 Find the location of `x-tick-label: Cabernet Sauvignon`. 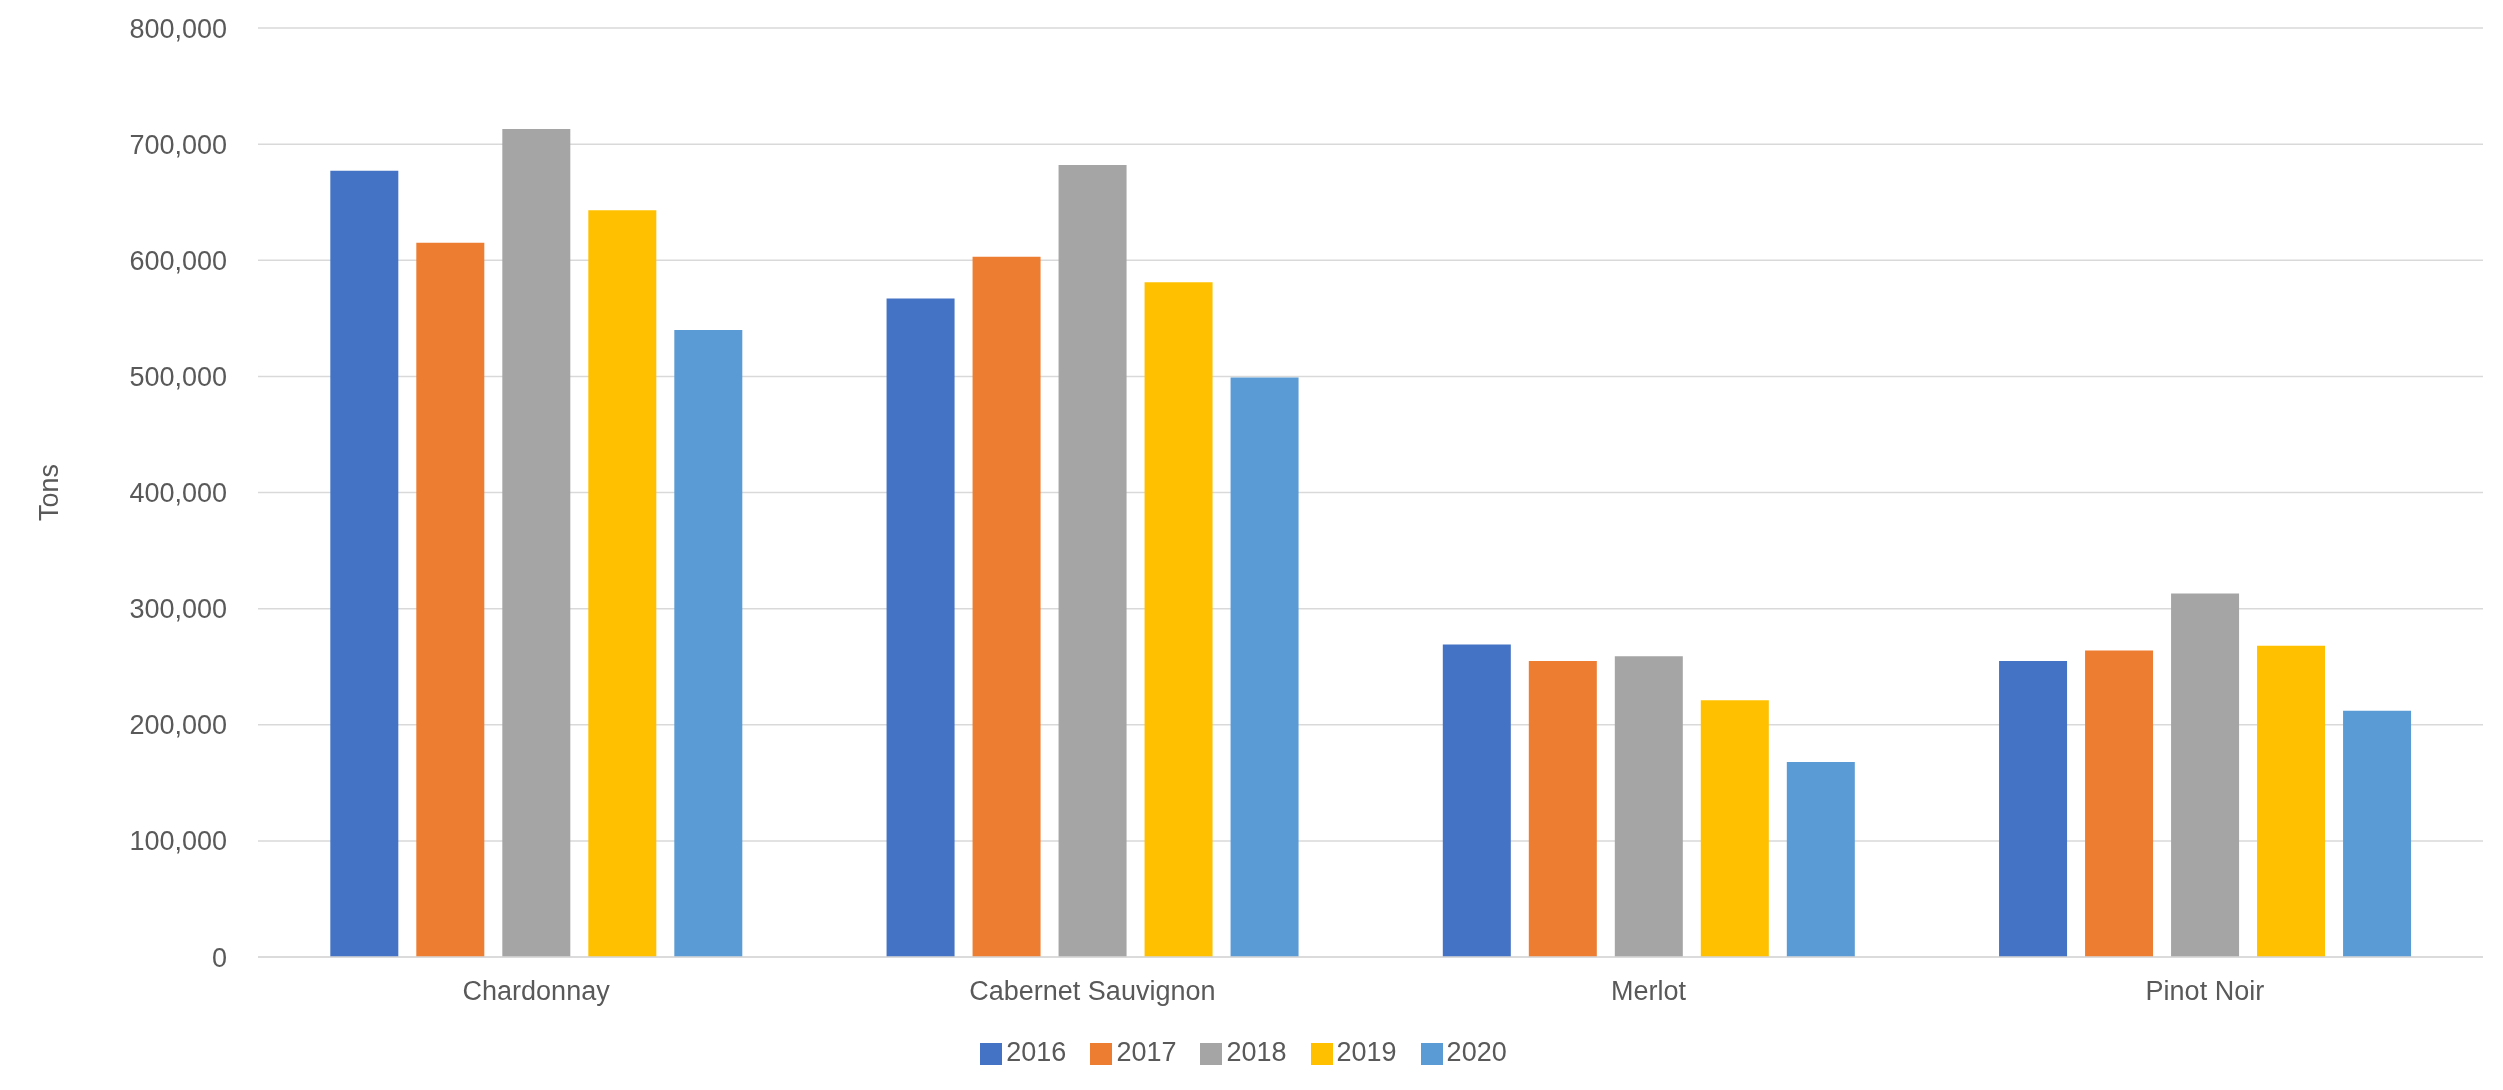

x-tick-label: Cabernet Sauvignon is located at coordinates (1092, 991).